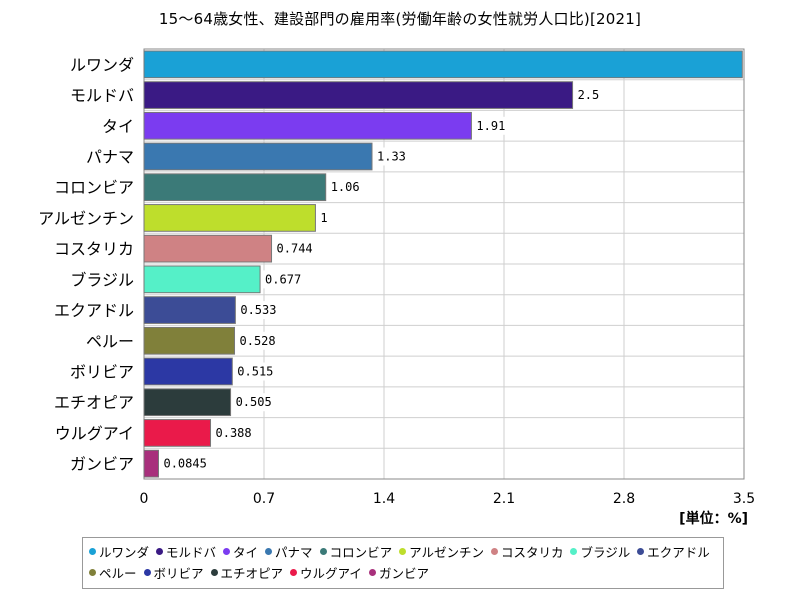 Image resolution: width=800 pixels, height=600 pixels. I want to click on category-label: パナマ, so click(110, 157).